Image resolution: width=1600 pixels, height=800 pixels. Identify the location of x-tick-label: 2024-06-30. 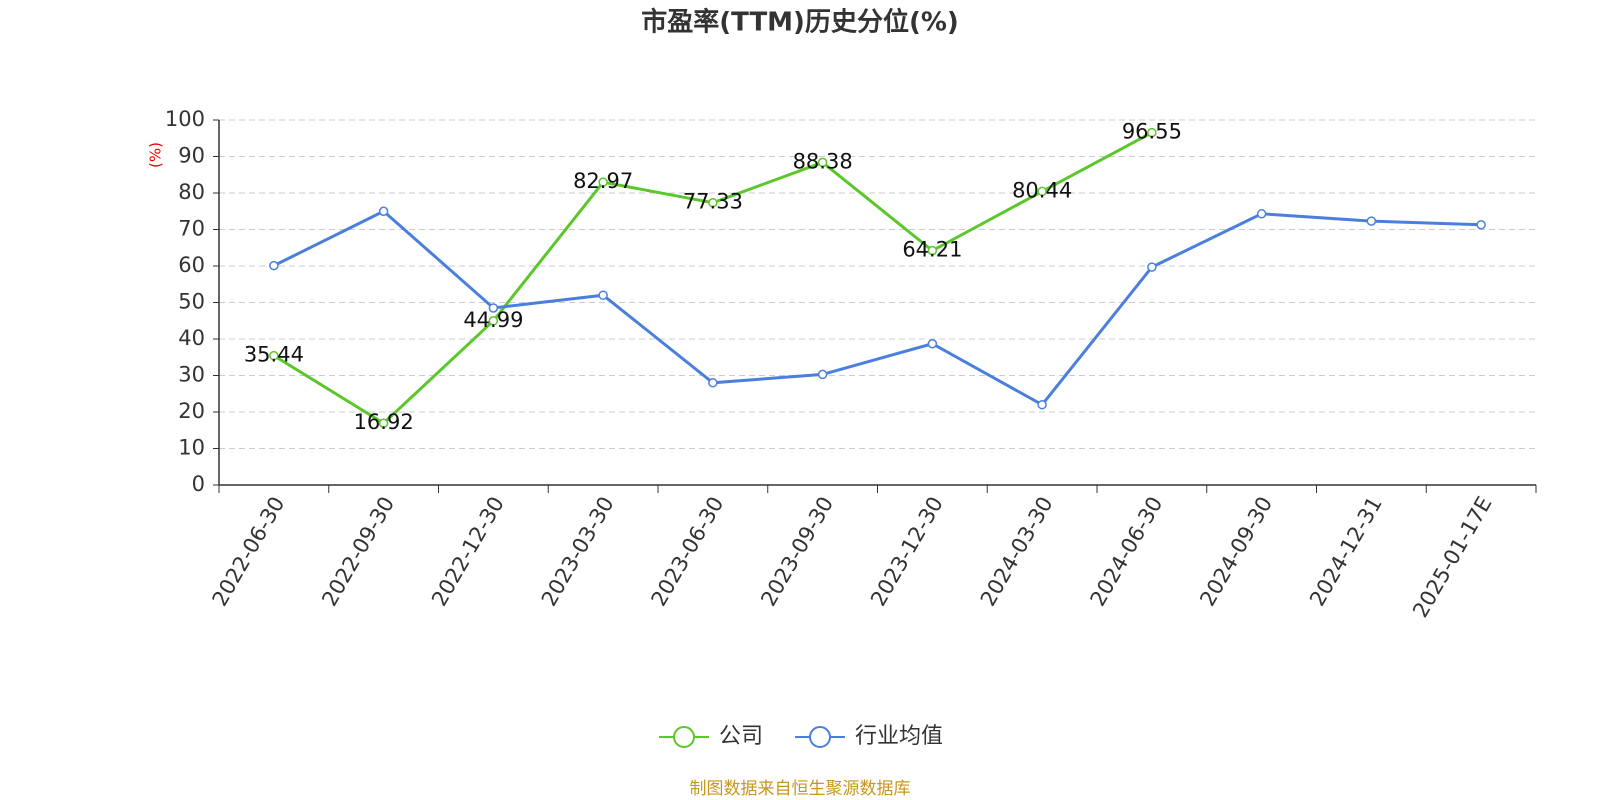
(1127, 552).